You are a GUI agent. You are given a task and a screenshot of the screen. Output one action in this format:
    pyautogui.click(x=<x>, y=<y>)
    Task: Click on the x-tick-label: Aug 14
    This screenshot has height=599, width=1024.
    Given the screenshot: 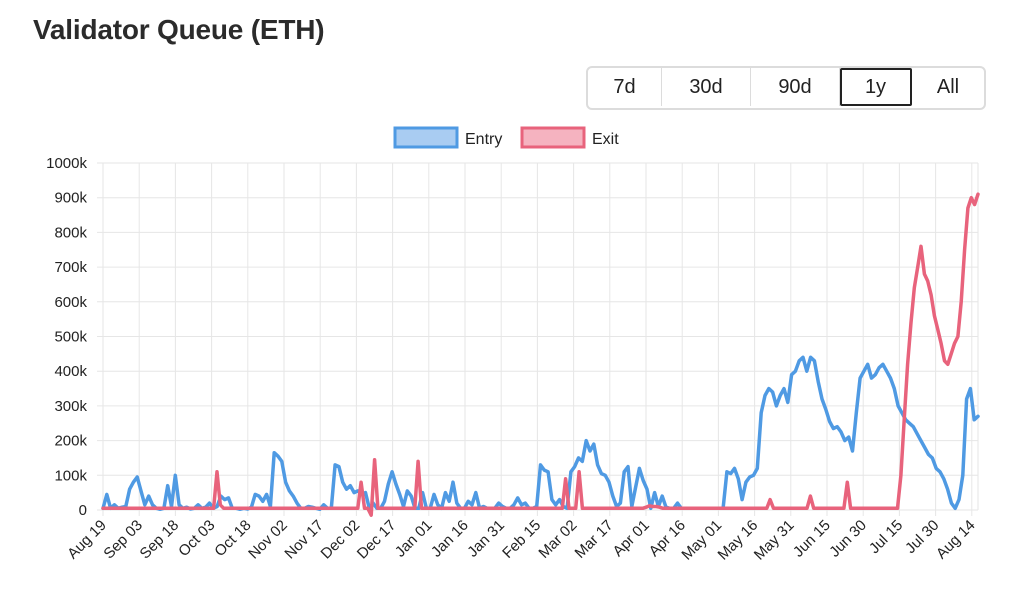 What is the action you would take?
    pyautogui.click(x=956, y=540)
    